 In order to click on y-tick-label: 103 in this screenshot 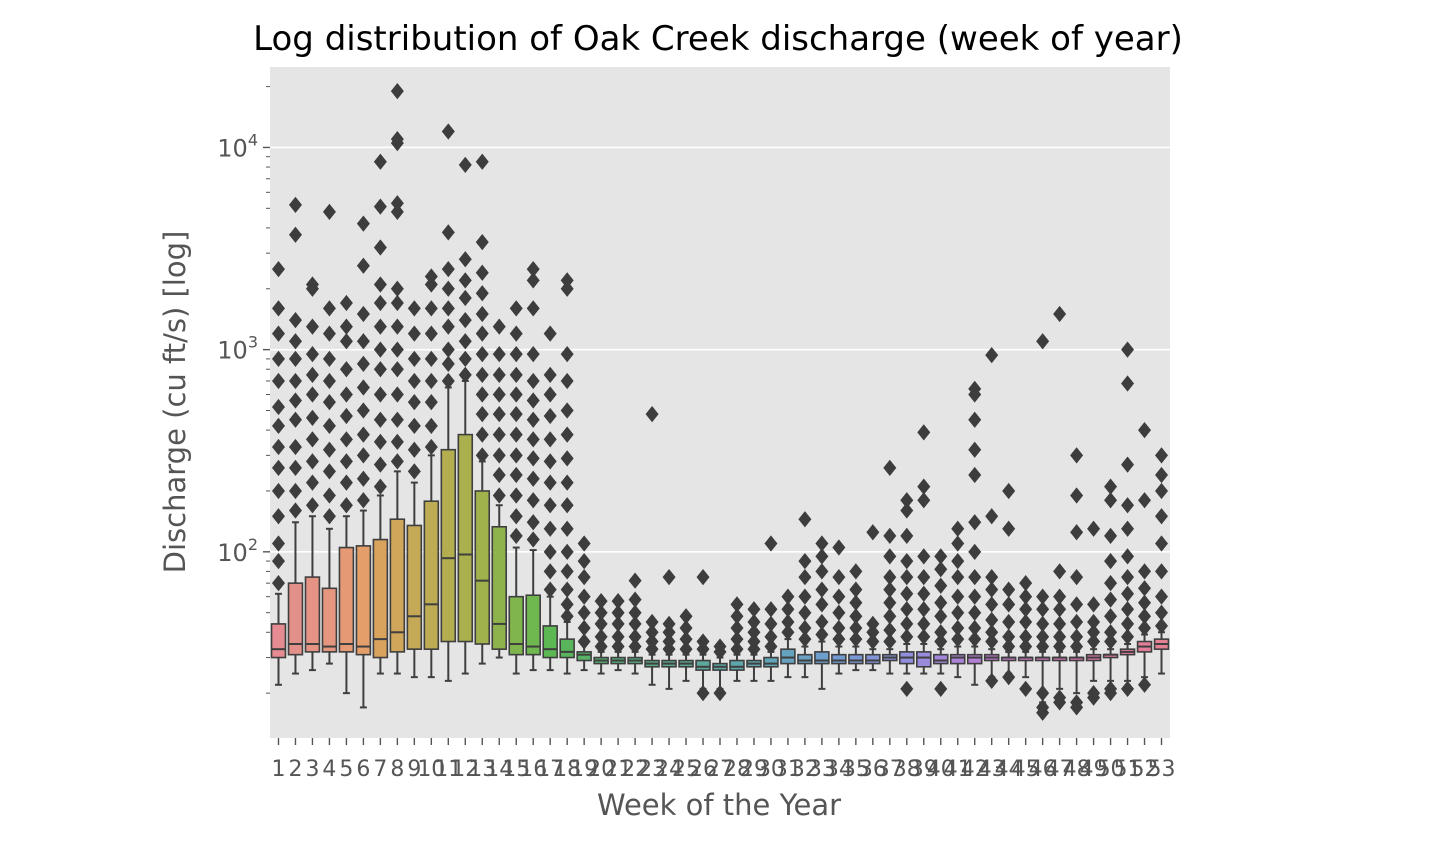, I will do `click(237, 349)`.